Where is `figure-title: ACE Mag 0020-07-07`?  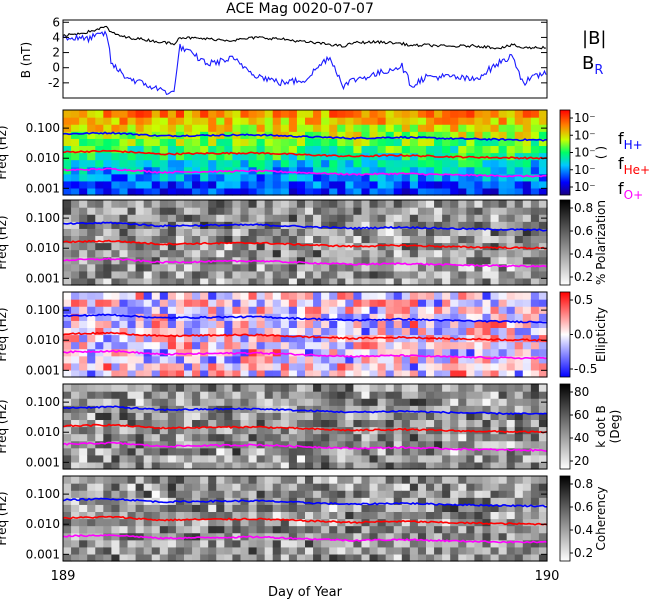 figure-title: ACE Mag 0020-07-07 is located at coordinates (300, 9).